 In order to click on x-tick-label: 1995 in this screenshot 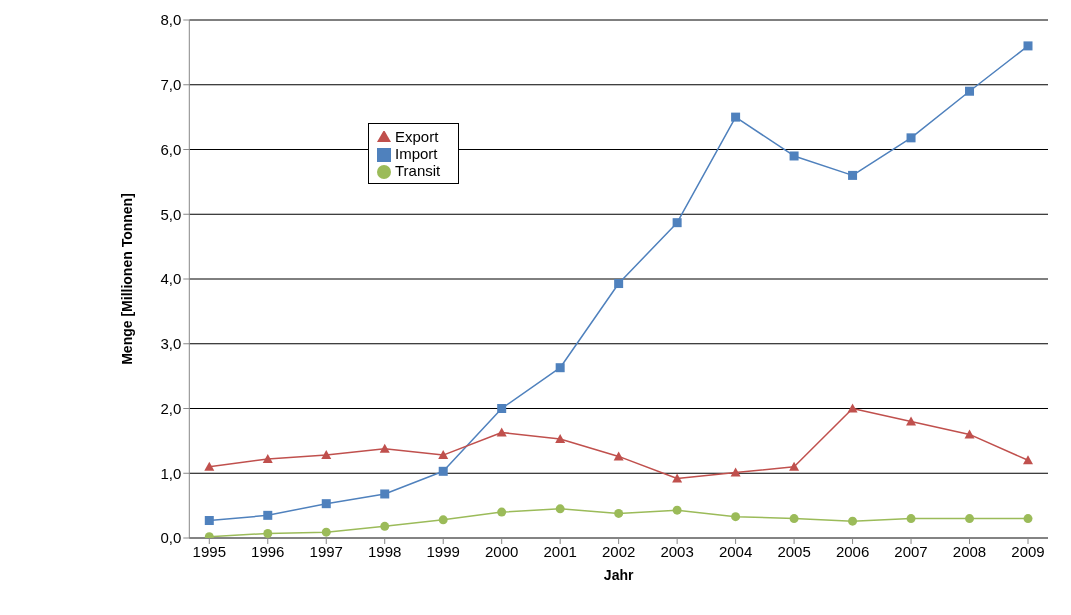, I will do `click(209, 551)`.